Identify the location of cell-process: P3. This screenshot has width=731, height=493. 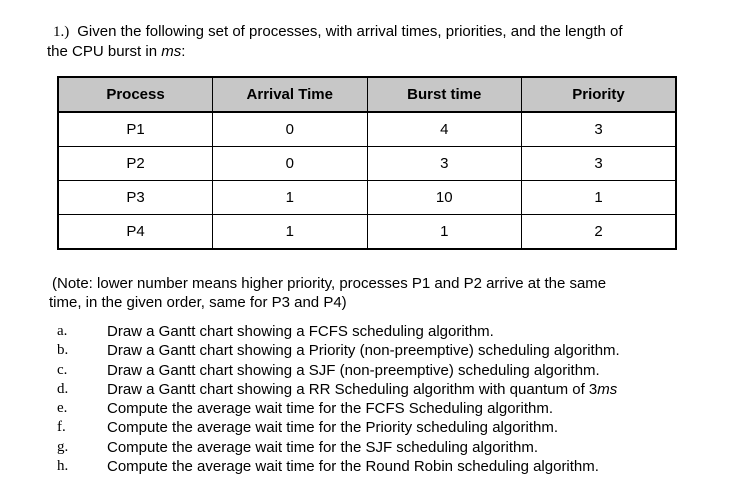
(135, 197).